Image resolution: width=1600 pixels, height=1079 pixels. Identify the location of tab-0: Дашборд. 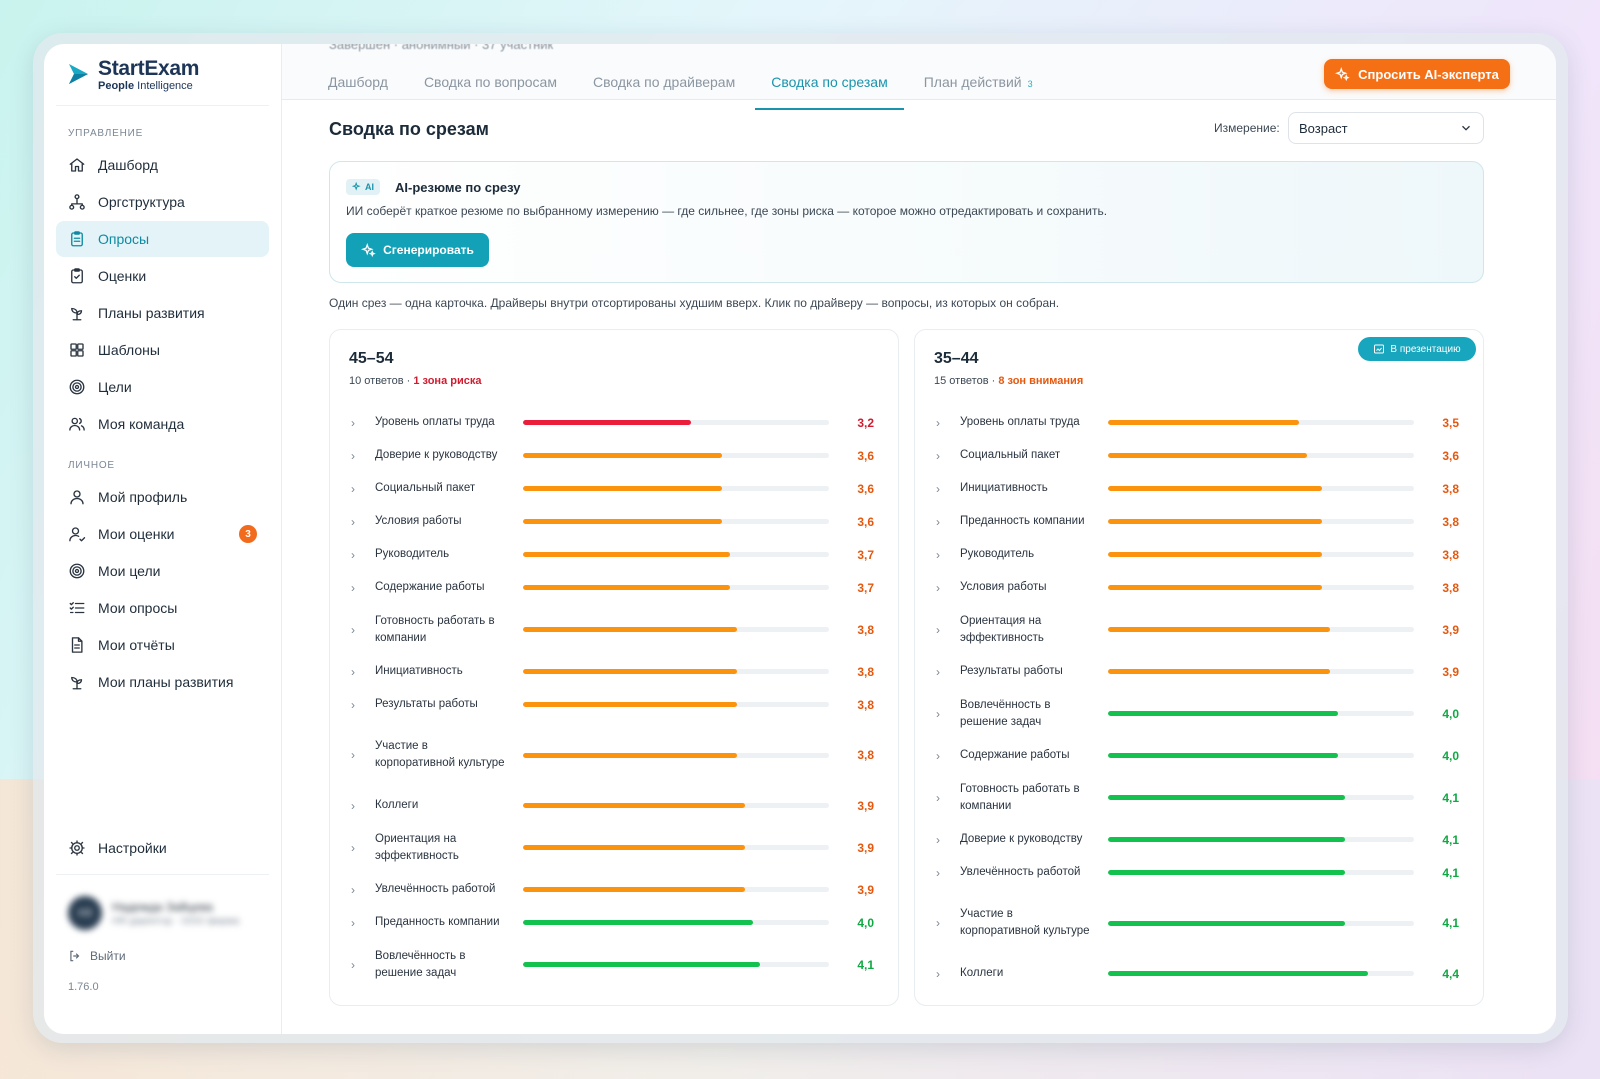
(358, 87).